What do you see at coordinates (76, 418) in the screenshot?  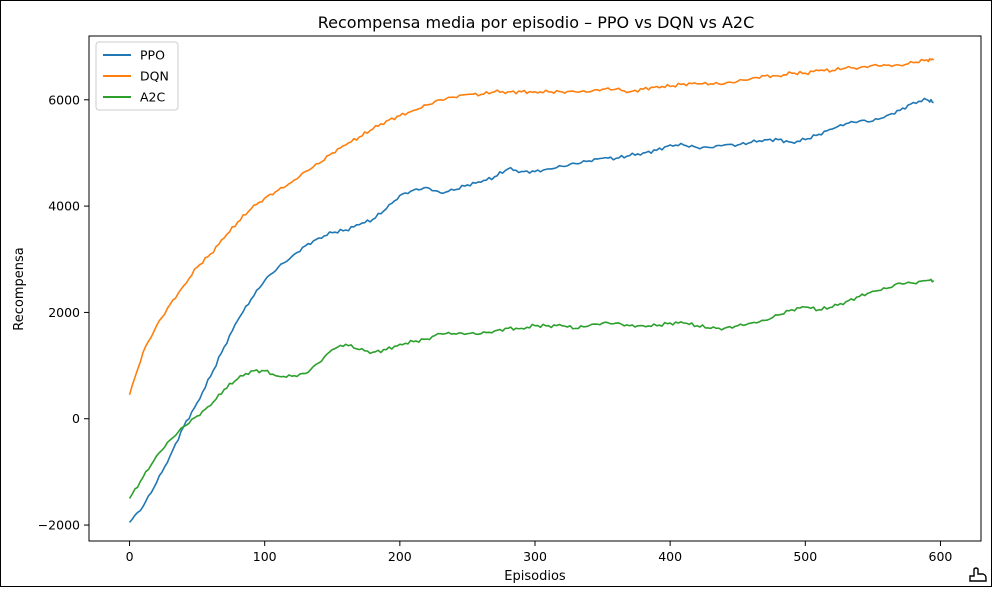 I see `y-tick-label: 0` at bounding box center [76, 418].